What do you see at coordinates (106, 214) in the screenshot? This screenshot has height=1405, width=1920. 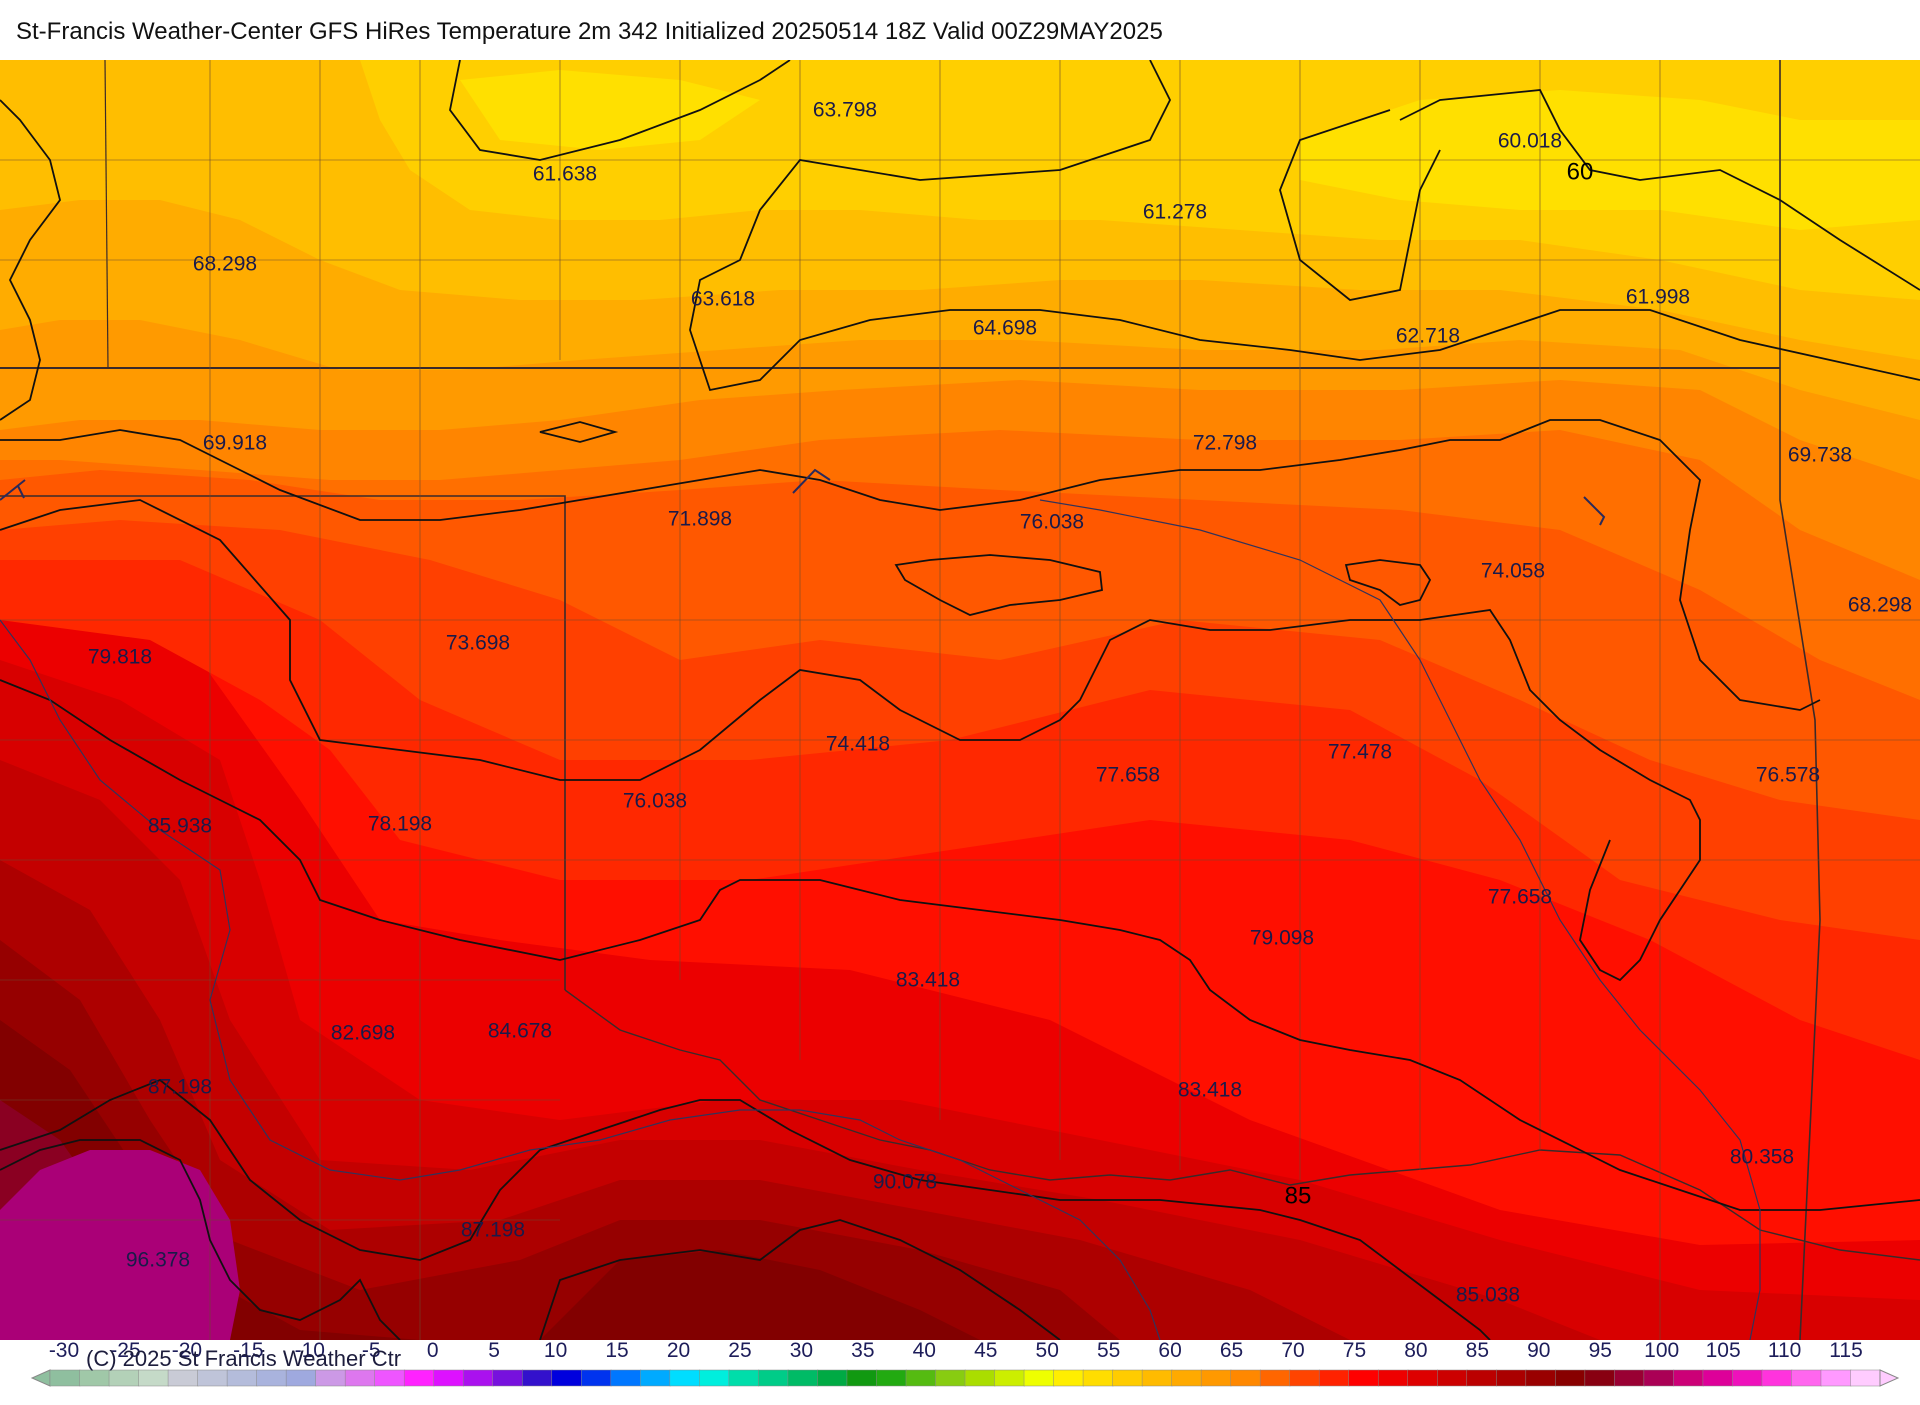 I see `state-line-west` at bounding box center [106, 214].